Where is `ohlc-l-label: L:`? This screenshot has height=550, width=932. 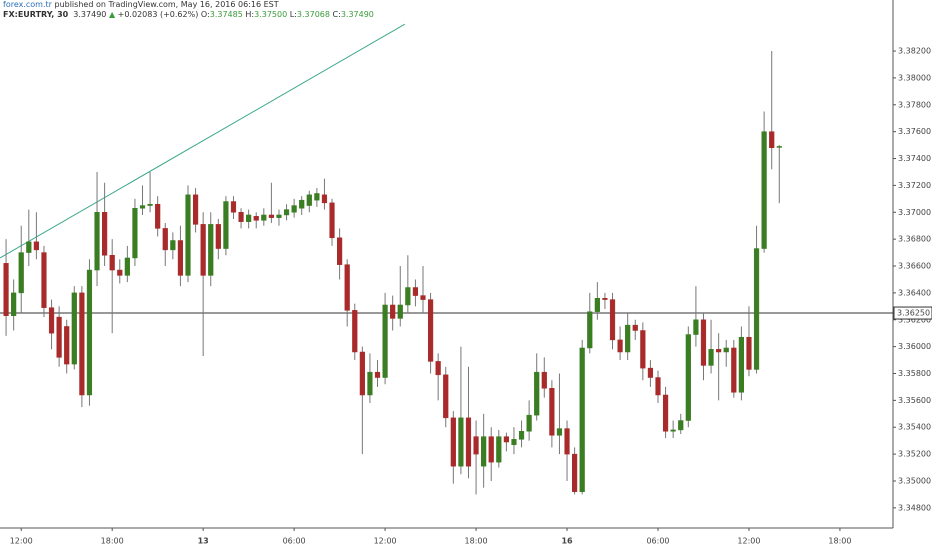 ohlc-l-label: L: is located at coordinates (293, 14).